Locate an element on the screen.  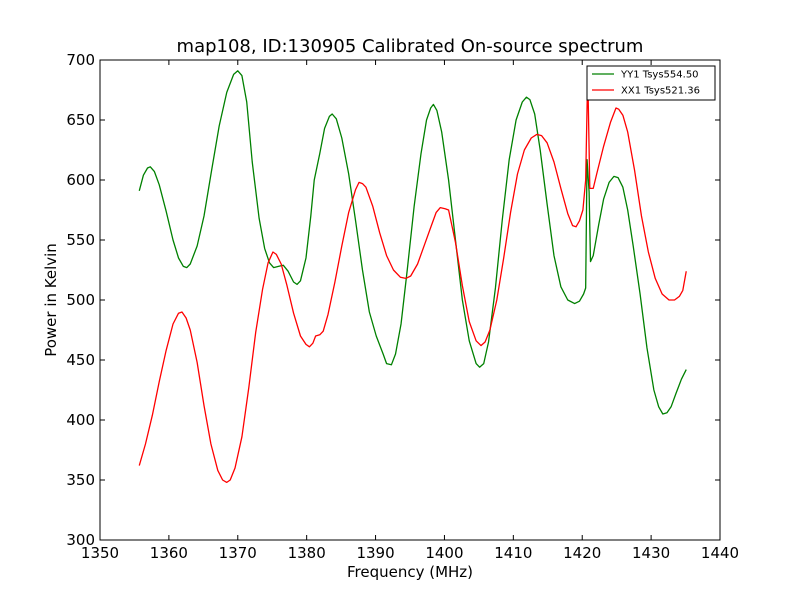
x-axis-label: Frequency (MHz) is located at coordinates (410, 572).